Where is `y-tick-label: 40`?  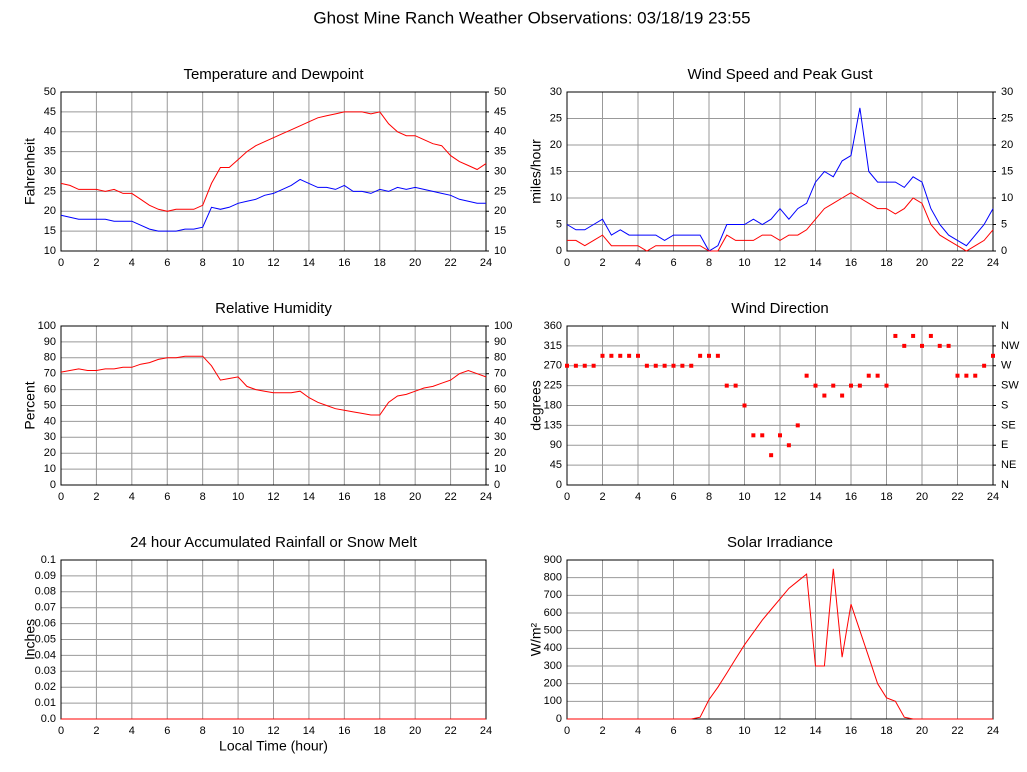
y-tick-label: 40 is located at coordinates (50, 421).